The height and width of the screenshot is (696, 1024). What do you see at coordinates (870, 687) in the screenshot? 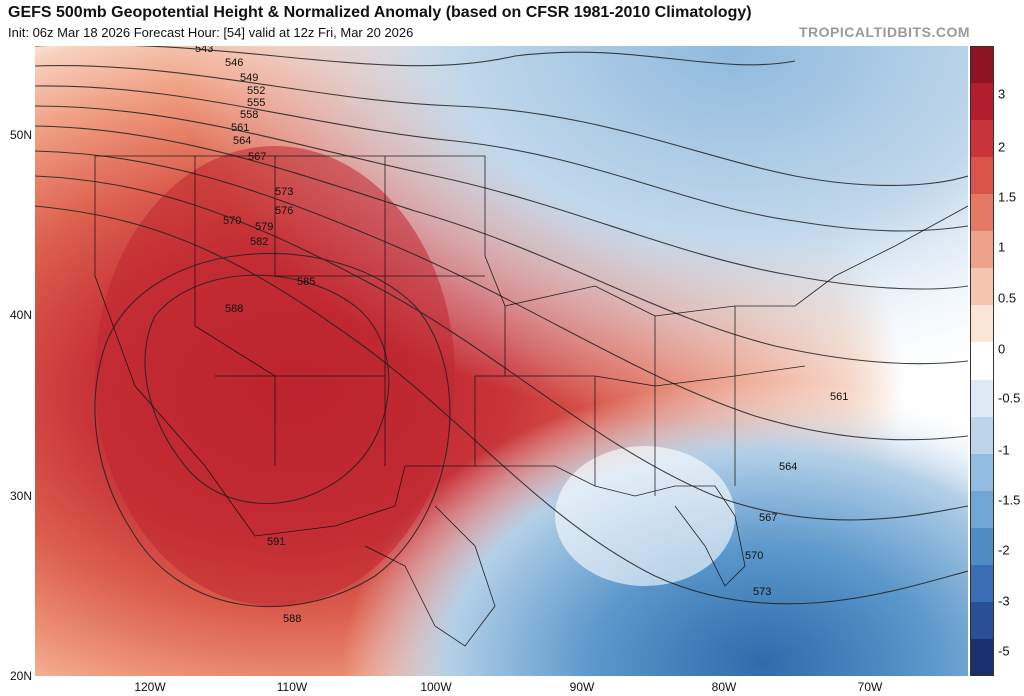
I see `longitude-label: 70W` at bounding box center [870, 687].